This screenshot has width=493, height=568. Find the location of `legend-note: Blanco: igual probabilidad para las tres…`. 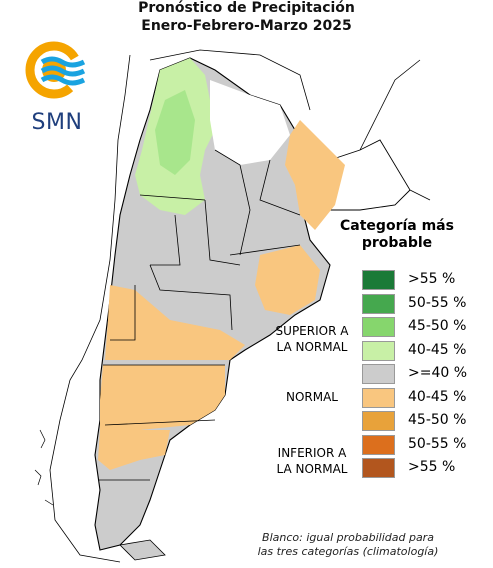

legend-note: Blanco: igual probabilidad para las tres… is located at coordinates (348, 545).